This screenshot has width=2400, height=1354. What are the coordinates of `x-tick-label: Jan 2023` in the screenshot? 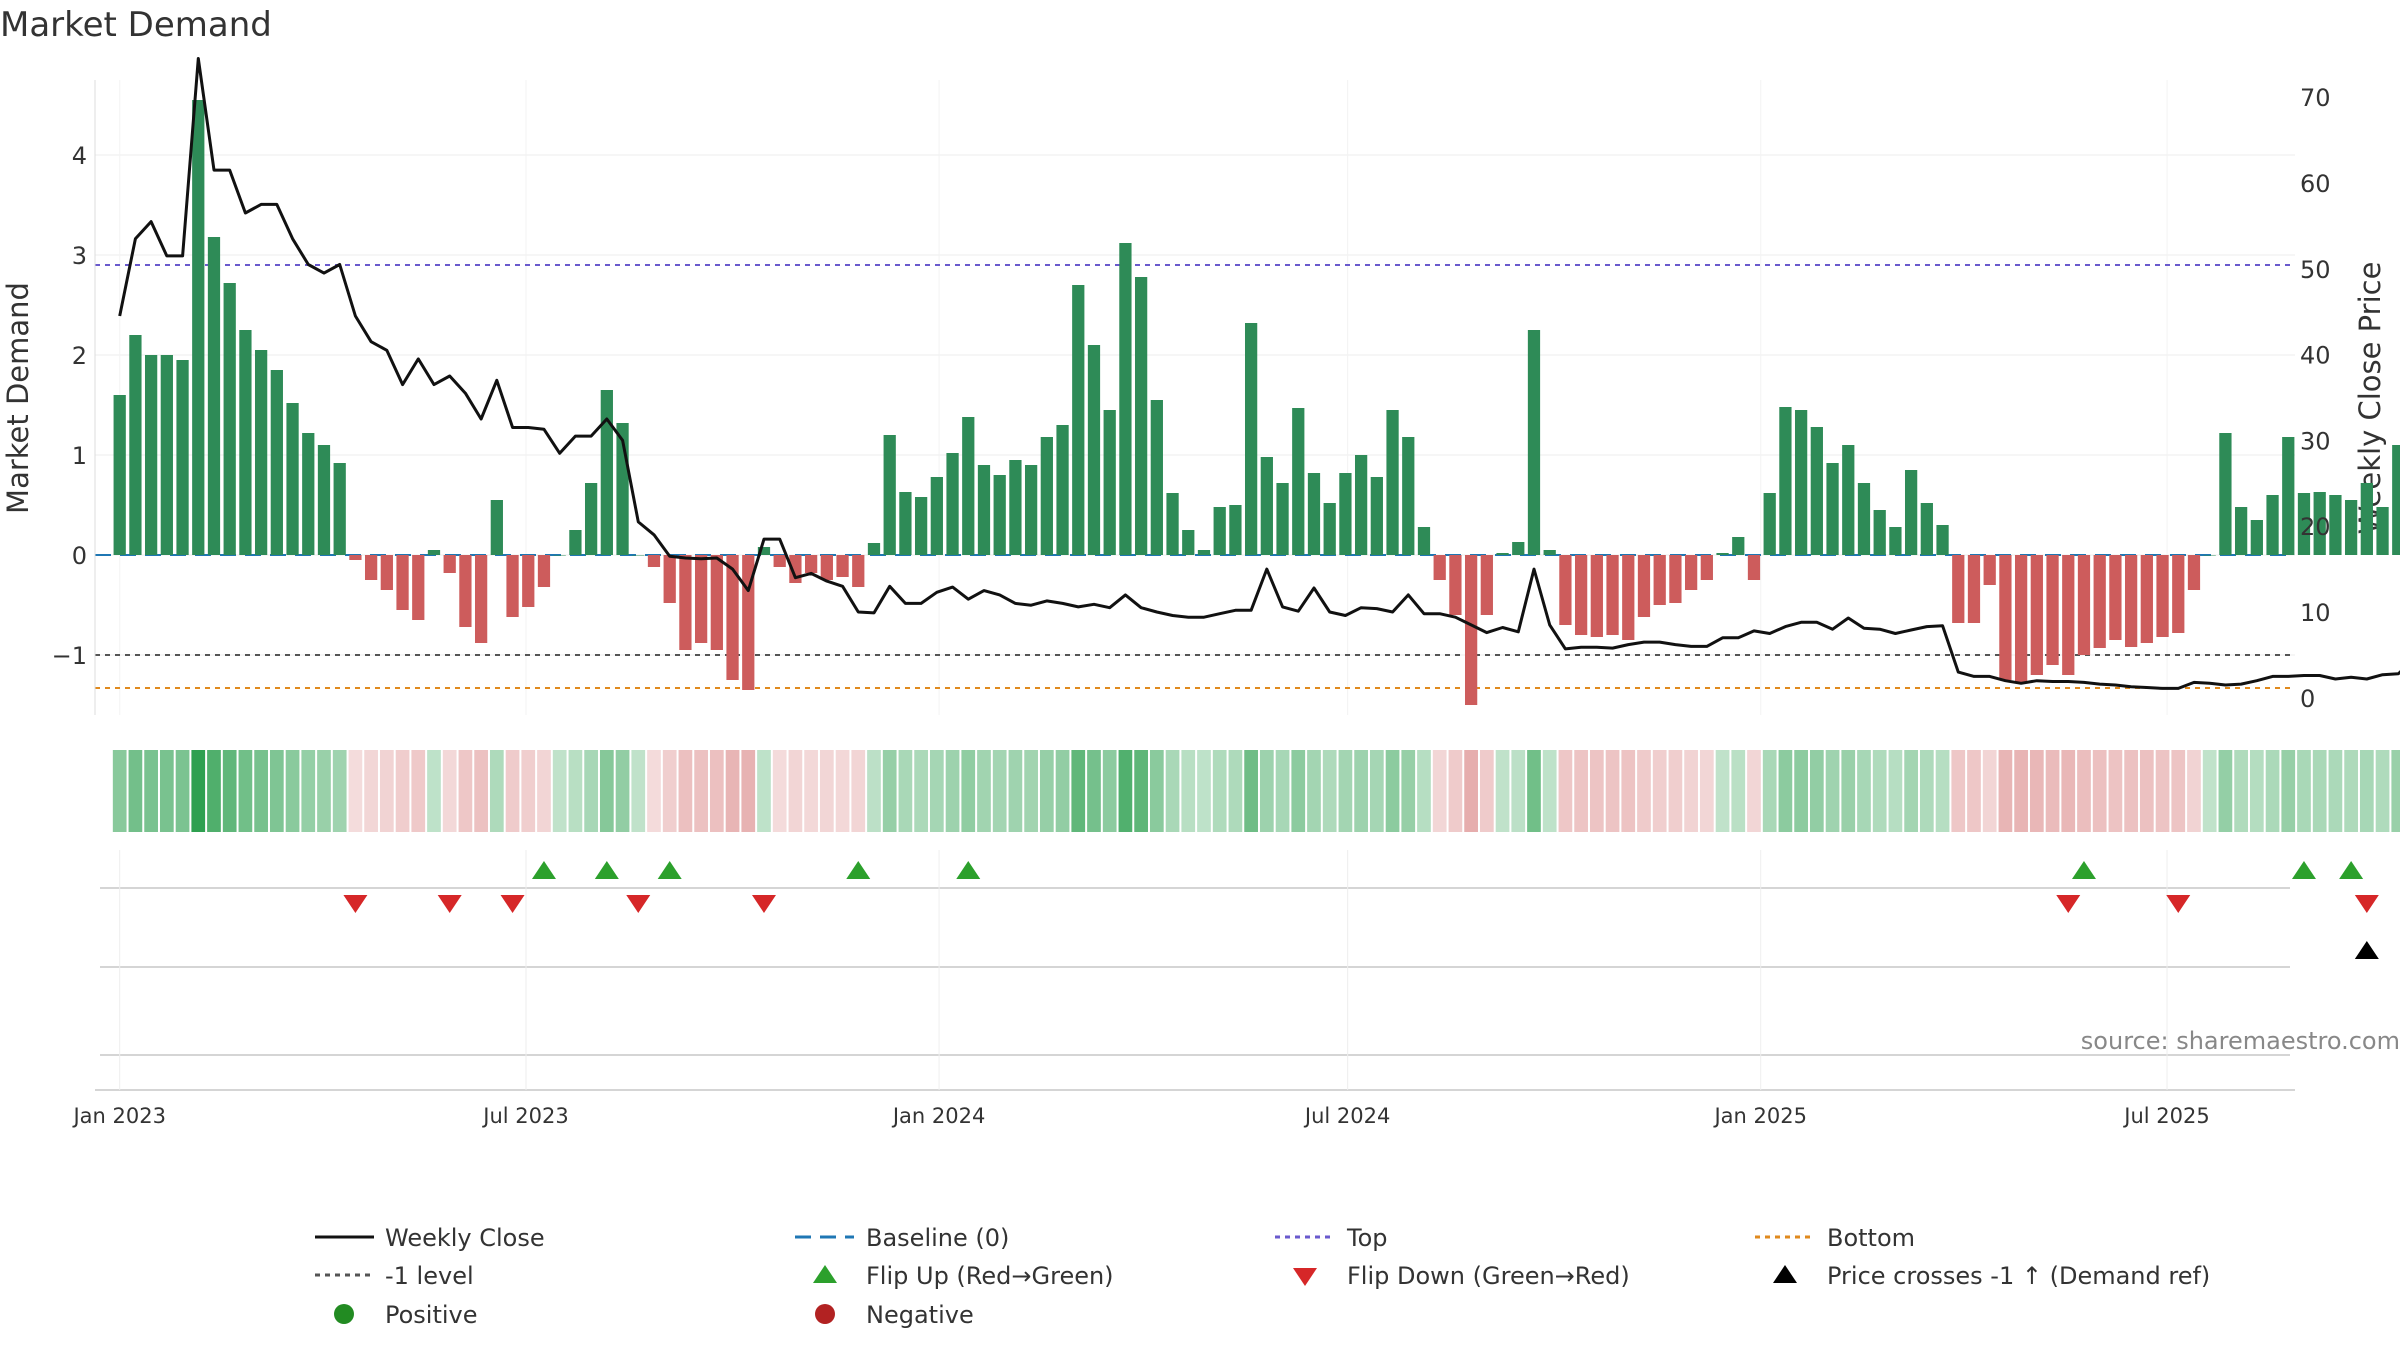 It's located at (118, 1116).